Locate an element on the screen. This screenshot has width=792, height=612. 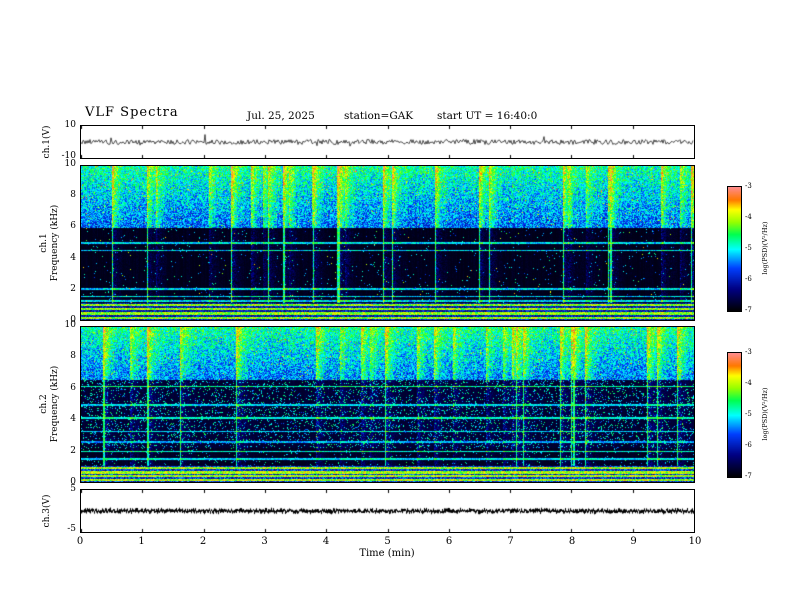
x-tick-label: 4 is located at coordinates (326, 541).